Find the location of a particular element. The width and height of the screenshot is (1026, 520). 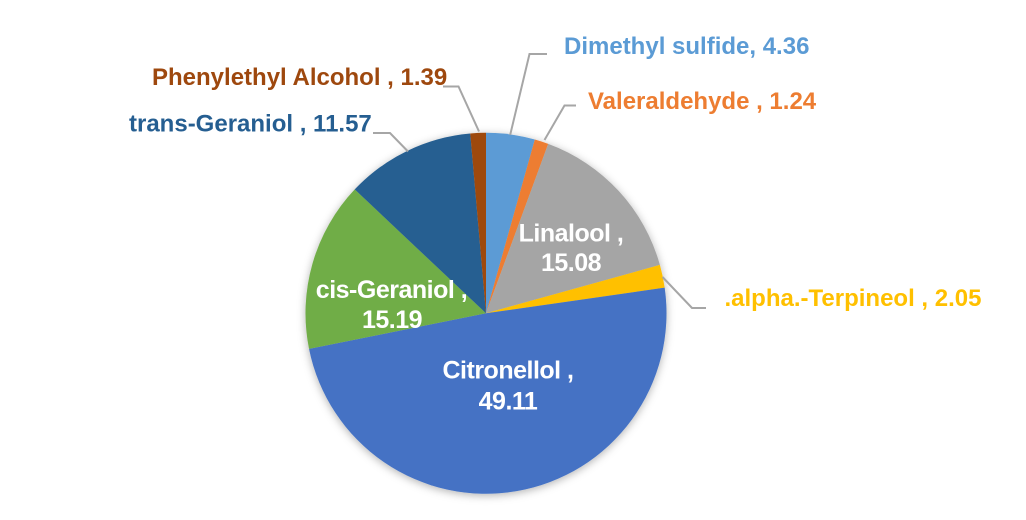

svg-text: 15.19 is located at coordinates (392, 320).